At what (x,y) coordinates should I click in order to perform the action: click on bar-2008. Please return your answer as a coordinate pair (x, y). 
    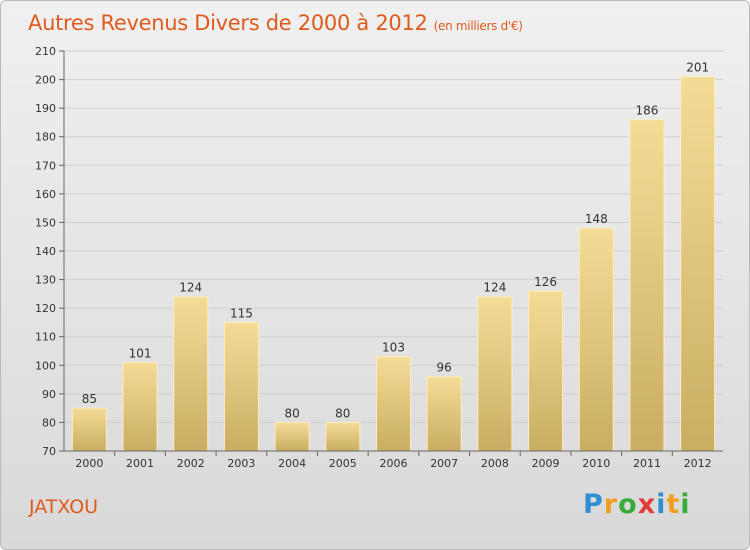
    Looking at the image, I should click on (495, 374).